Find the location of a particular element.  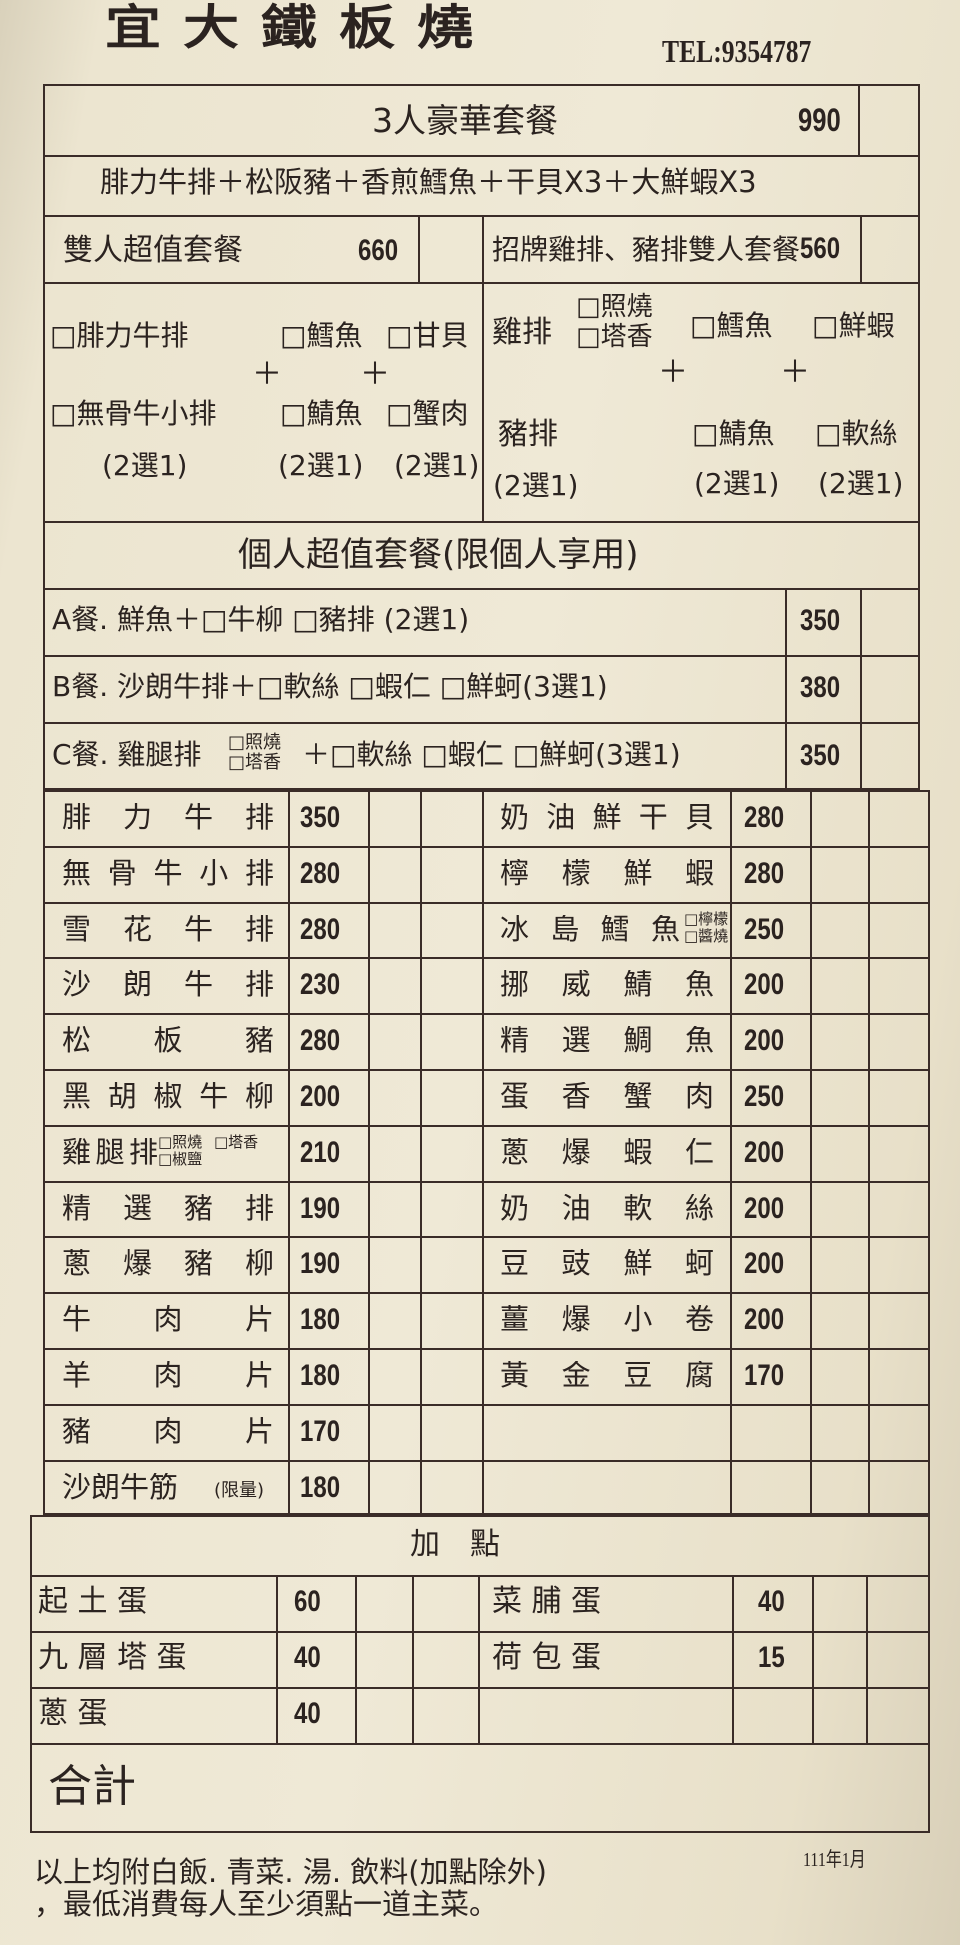

option-checkbox: □甘貝 is located at coordinates (427, 335).